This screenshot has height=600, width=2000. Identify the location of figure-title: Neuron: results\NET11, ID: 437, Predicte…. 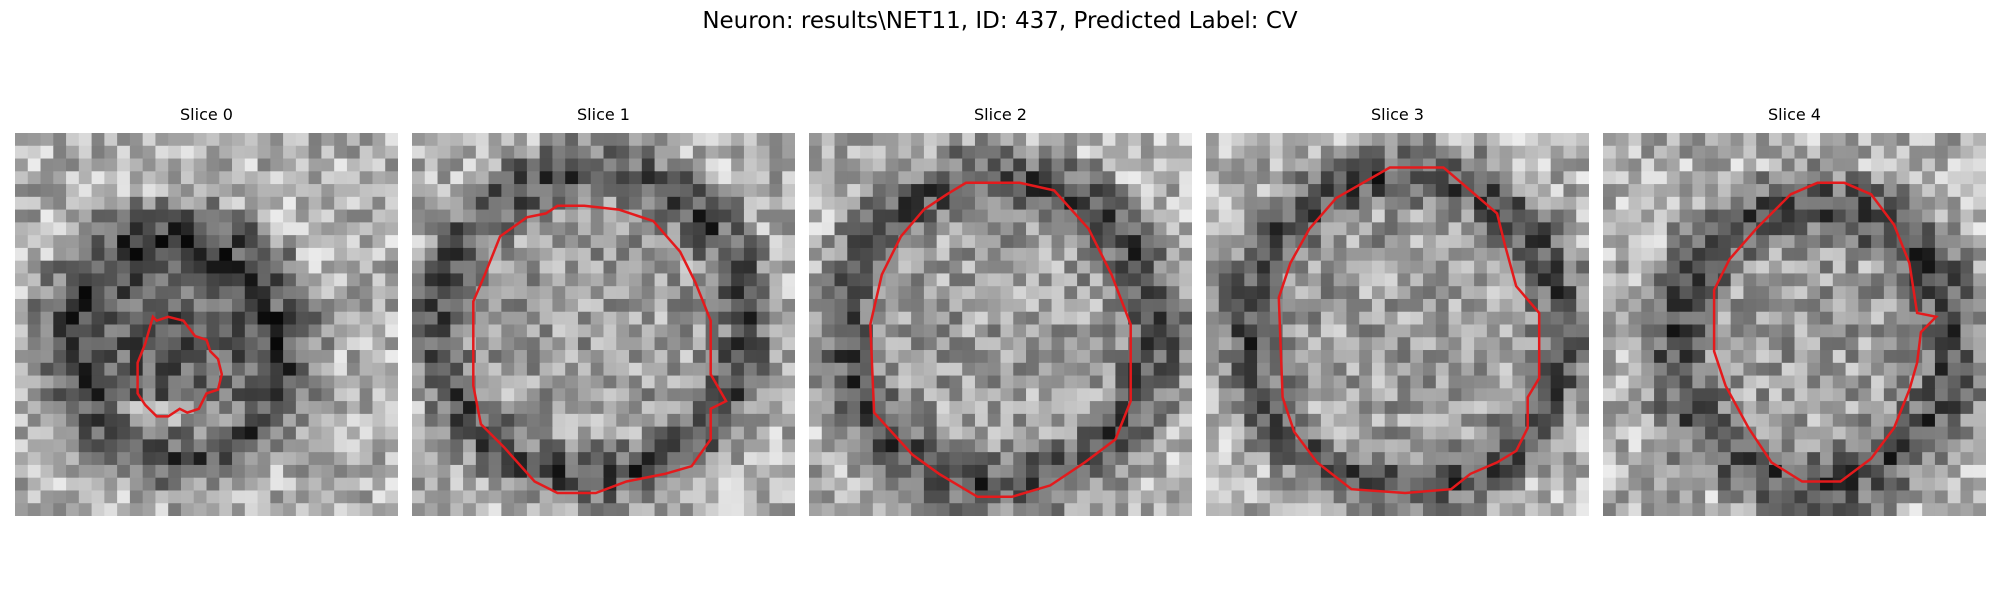
(1000, 21).